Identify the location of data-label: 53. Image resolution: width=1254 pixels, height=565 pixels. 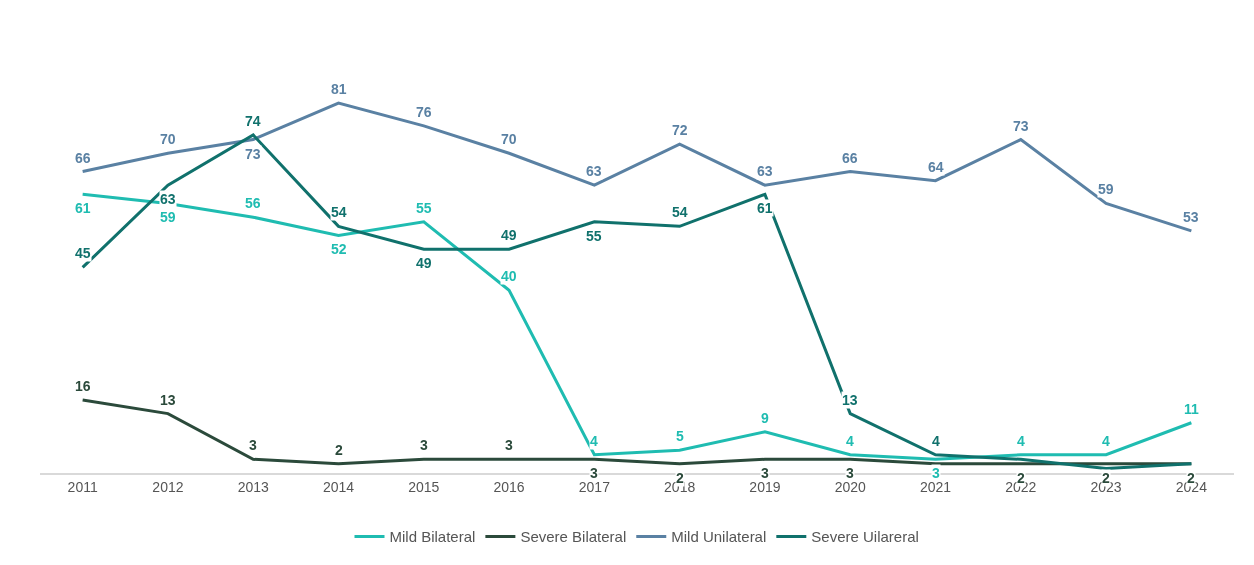
(1191, 217).